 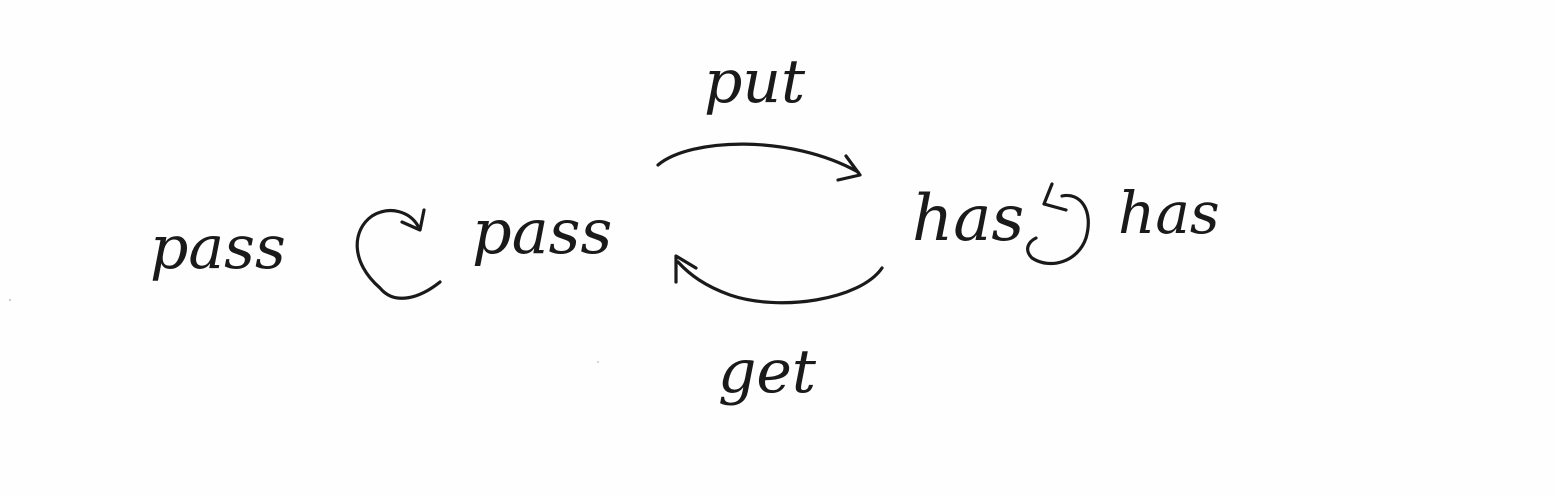 I want to click on node-pass-left: pass, so click(x=218, y=248).